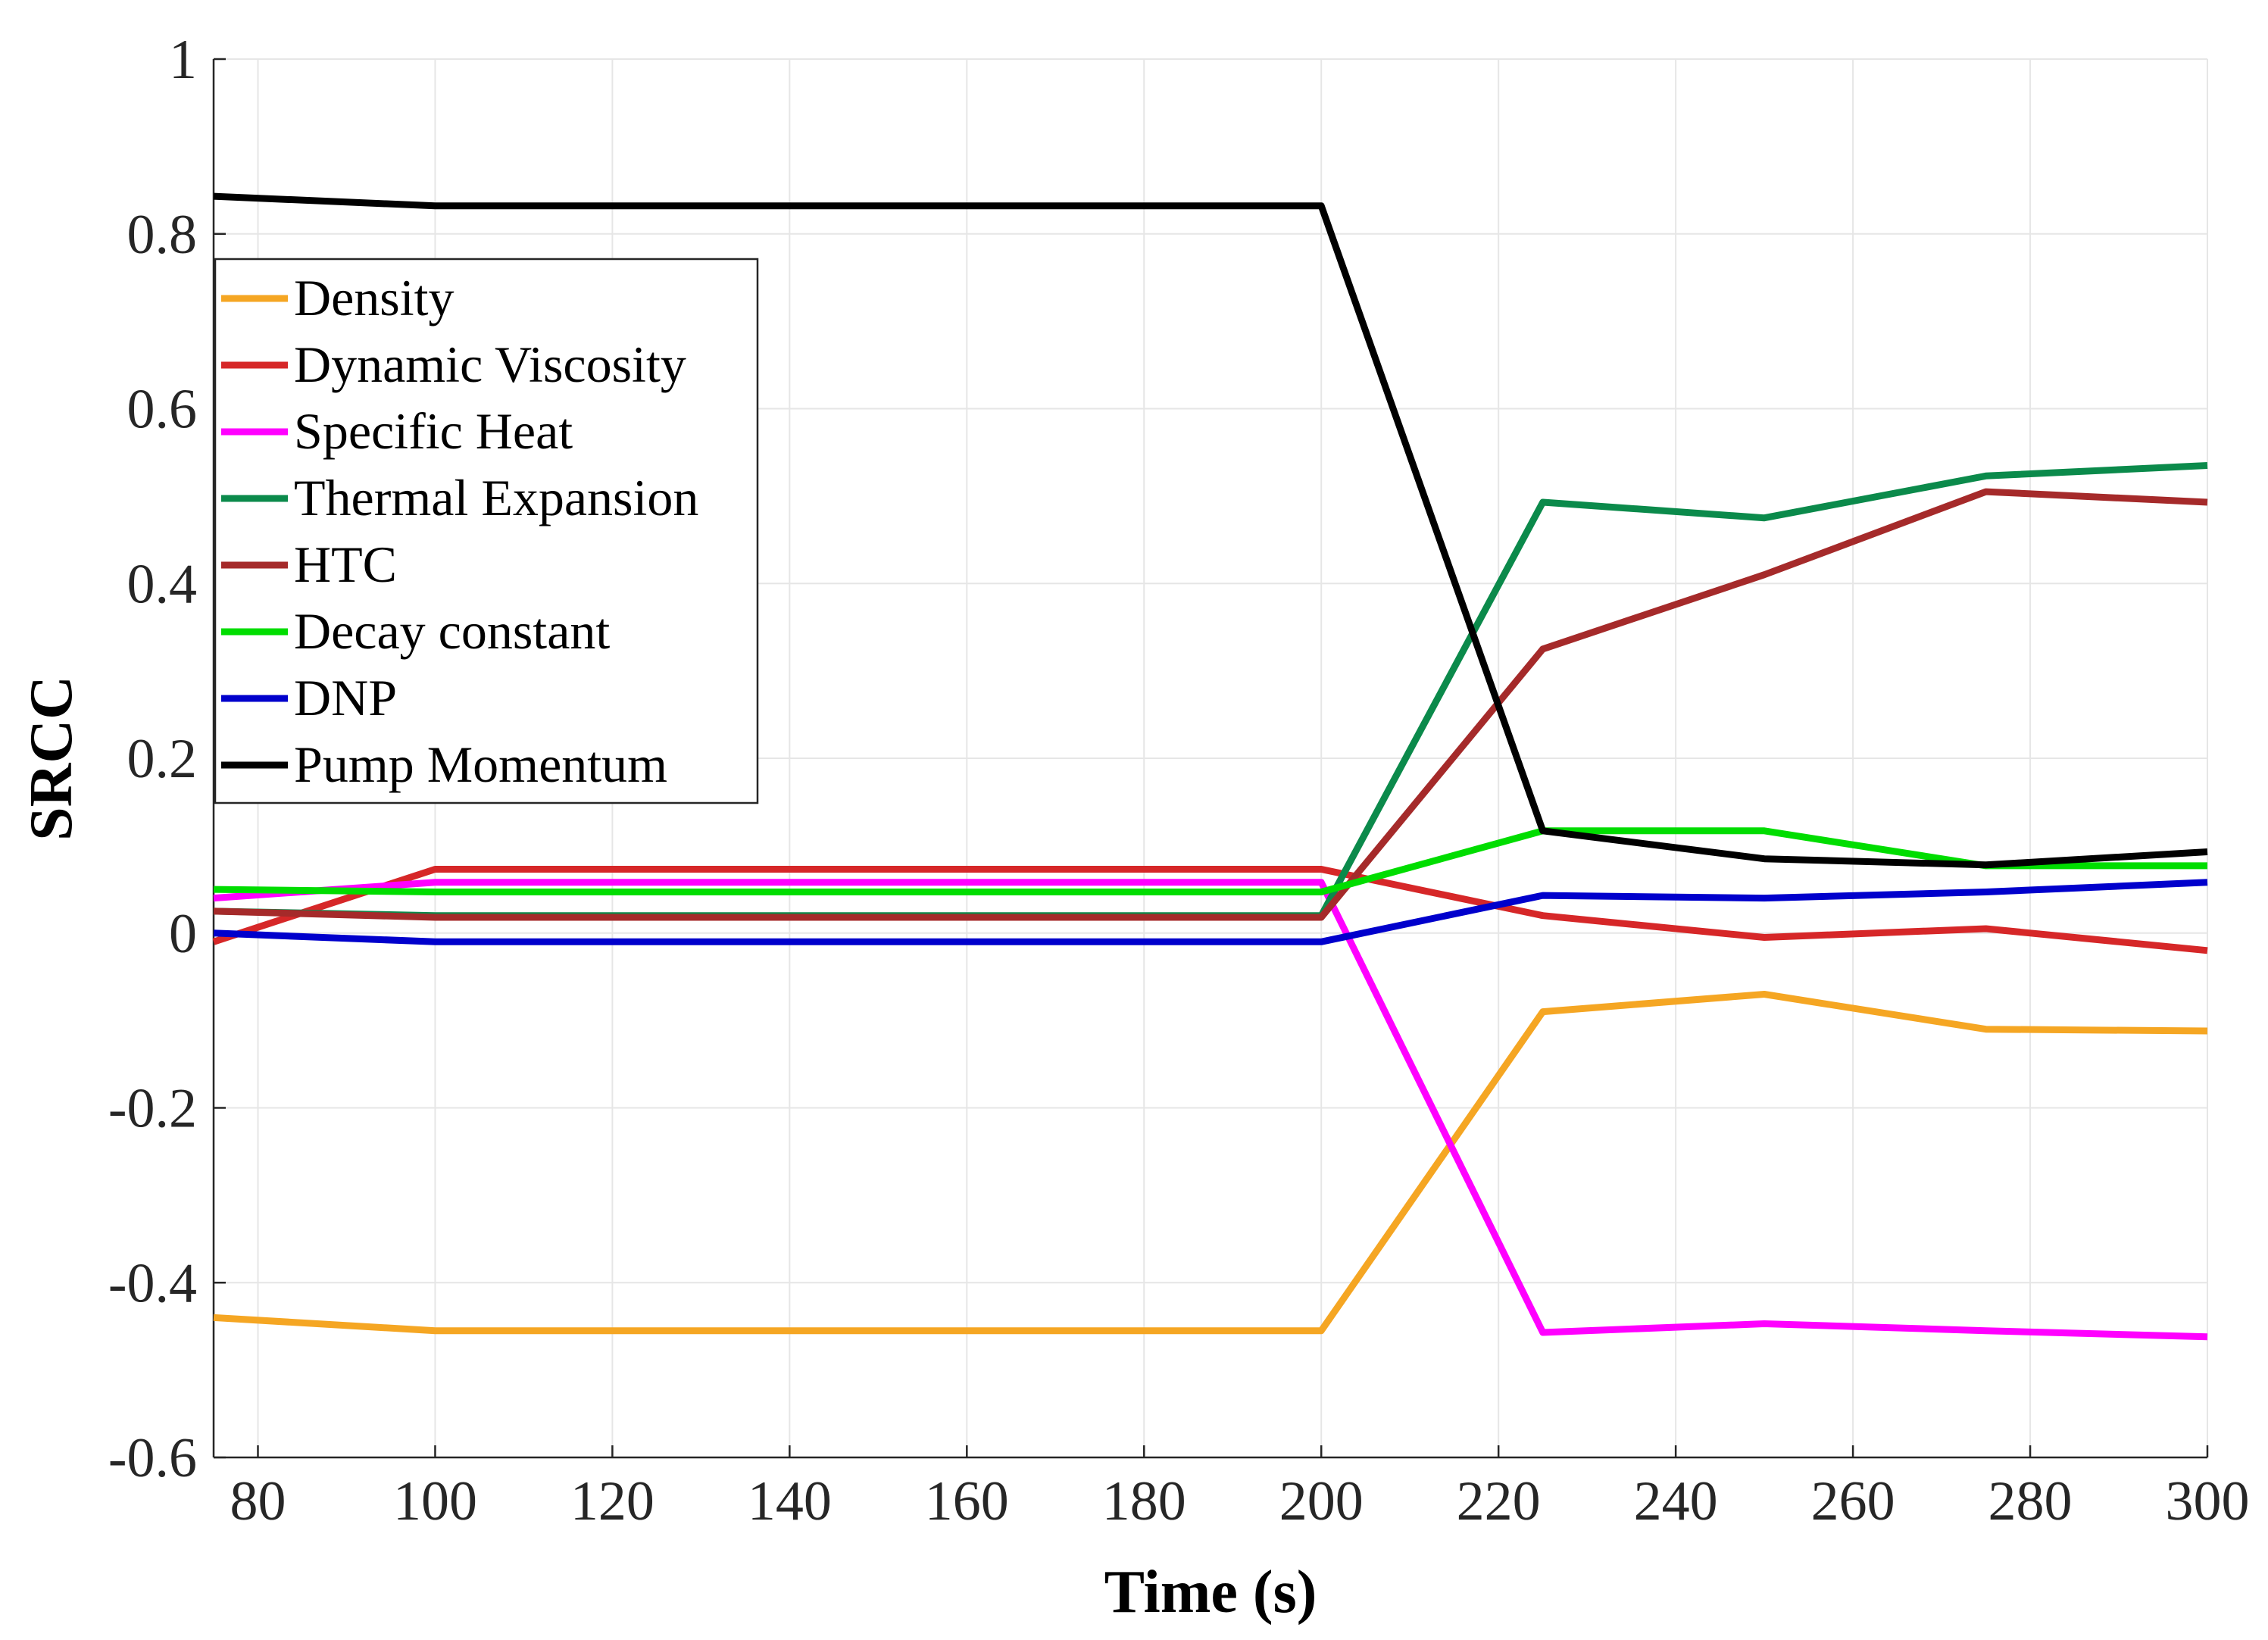  I want to click on y-tick-label: 0.2, so click(162, 759).